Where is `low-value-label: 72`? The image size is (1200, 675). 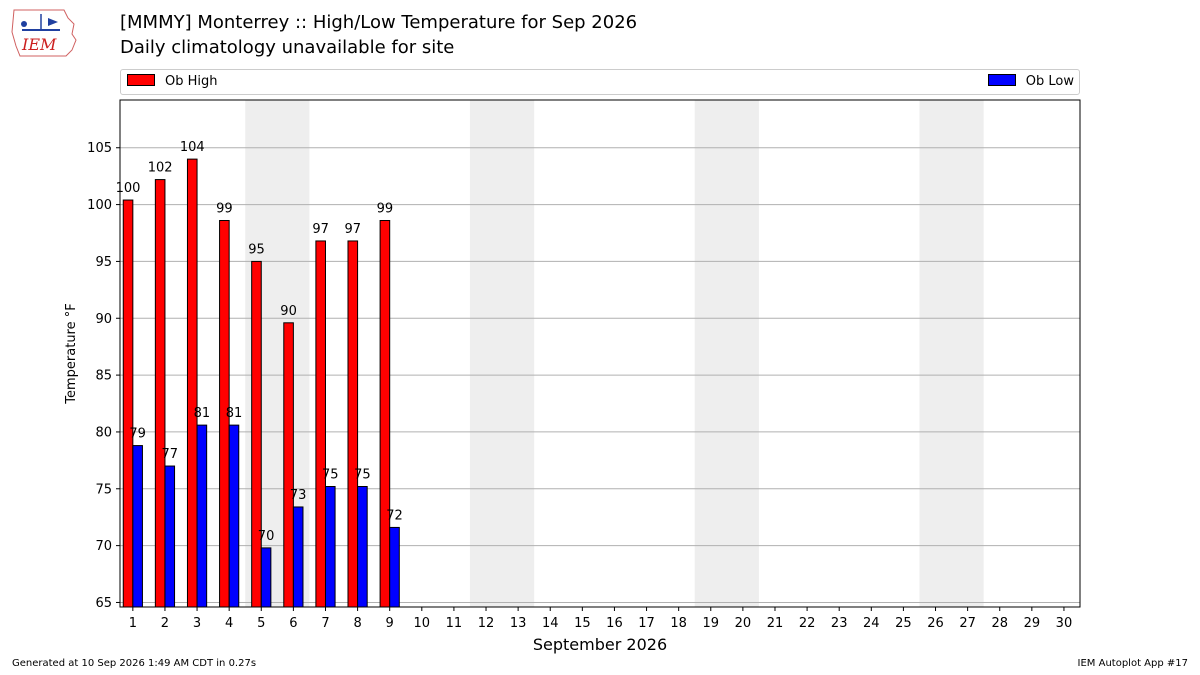
low-value-label: 72 is located at coordinates (394, 515).